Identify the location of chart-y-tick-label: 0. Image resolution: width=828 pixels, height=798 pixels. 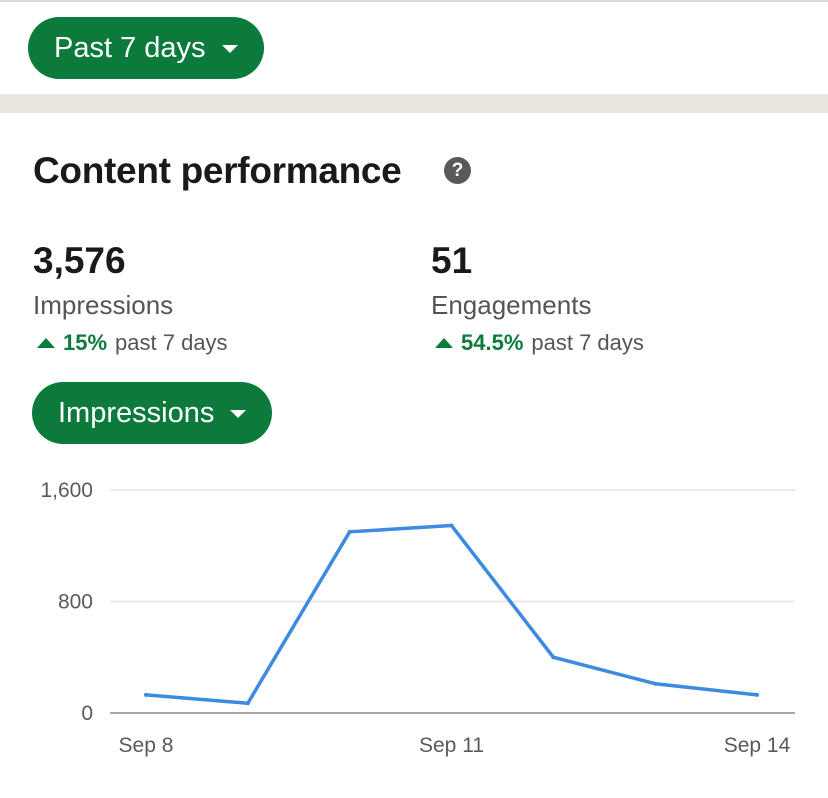
(87, 713).